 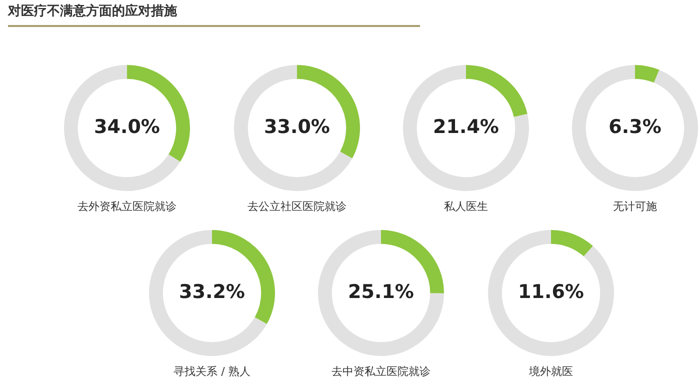 What do you see at coordinates (551, 291) in the screenshot?
I see `data-label: 11.6%` at bounding box center [551, 291].